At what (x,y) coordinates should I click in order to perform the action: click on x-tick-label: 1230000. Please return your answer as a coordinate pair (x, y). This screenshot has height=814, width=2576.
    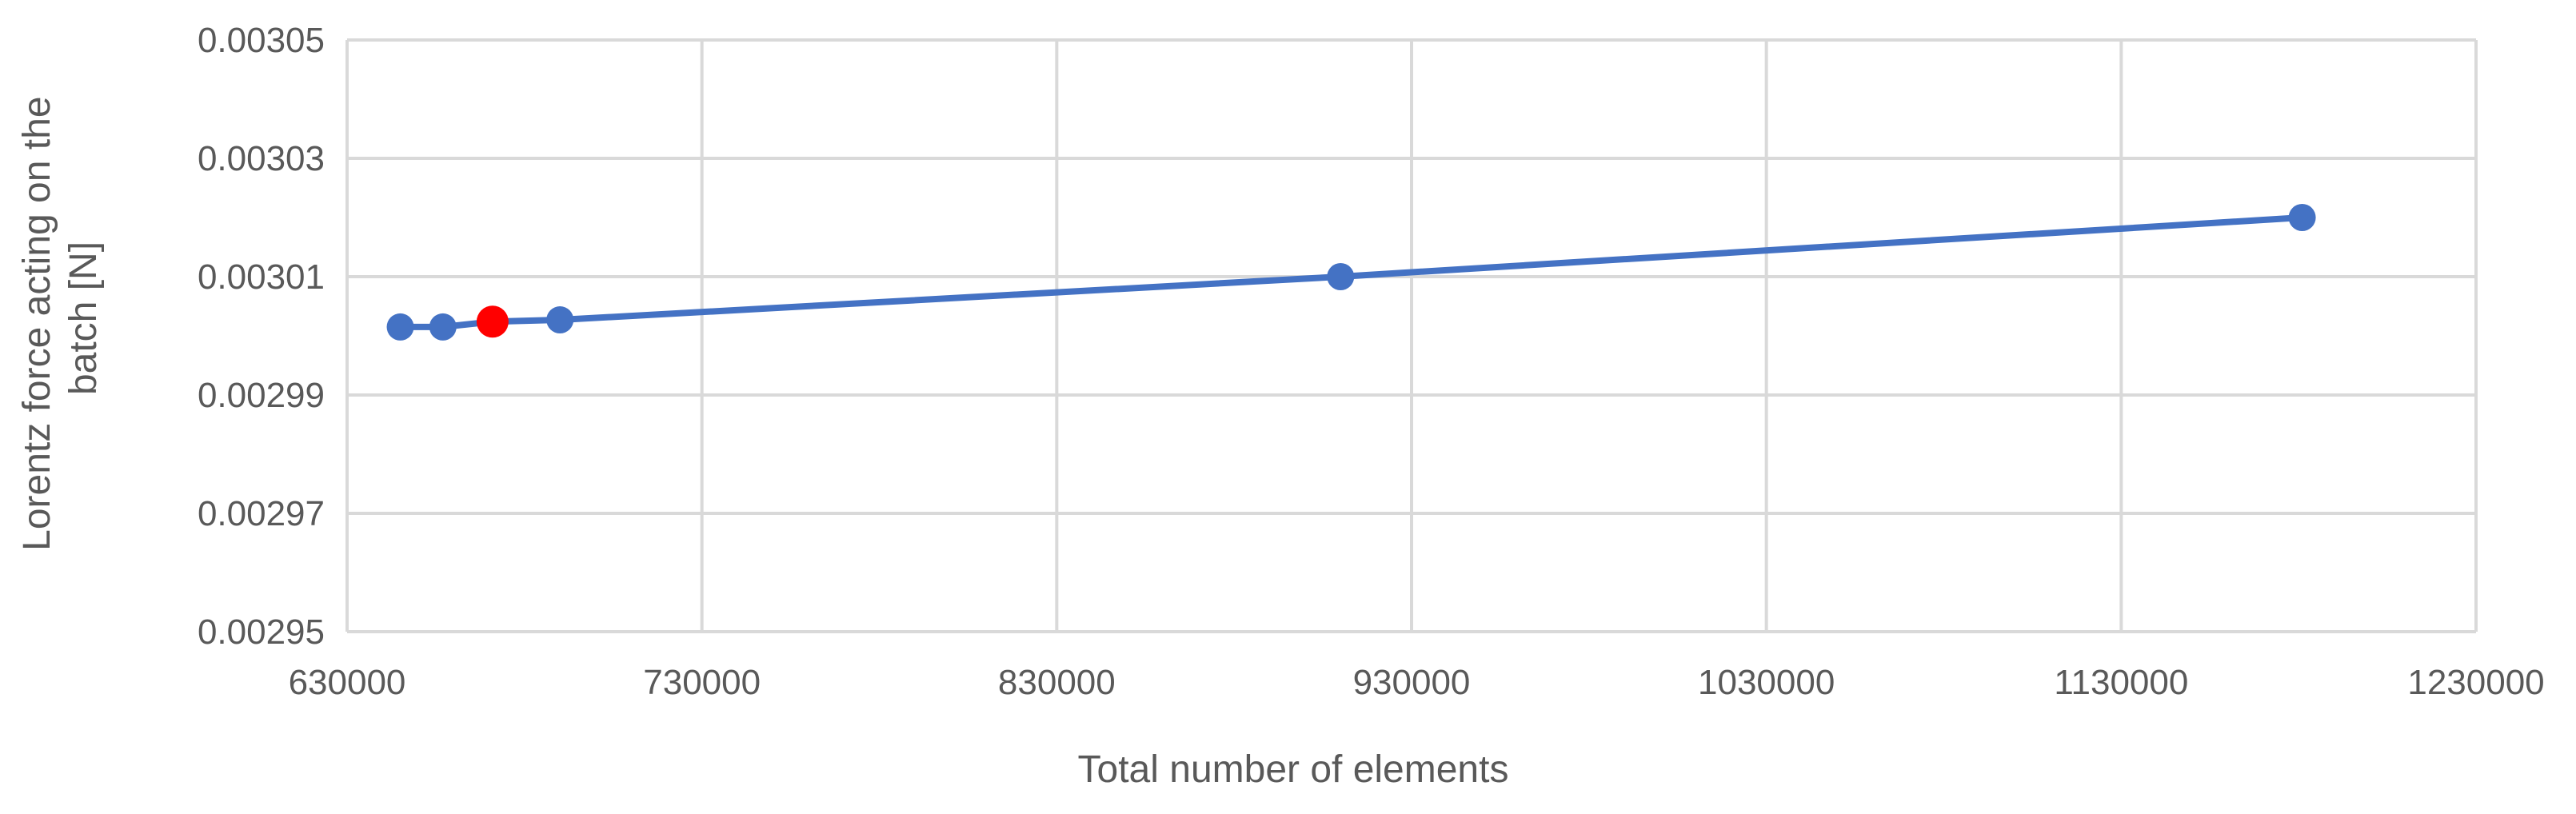
    Looking at the image, I should click on (2476, 682).